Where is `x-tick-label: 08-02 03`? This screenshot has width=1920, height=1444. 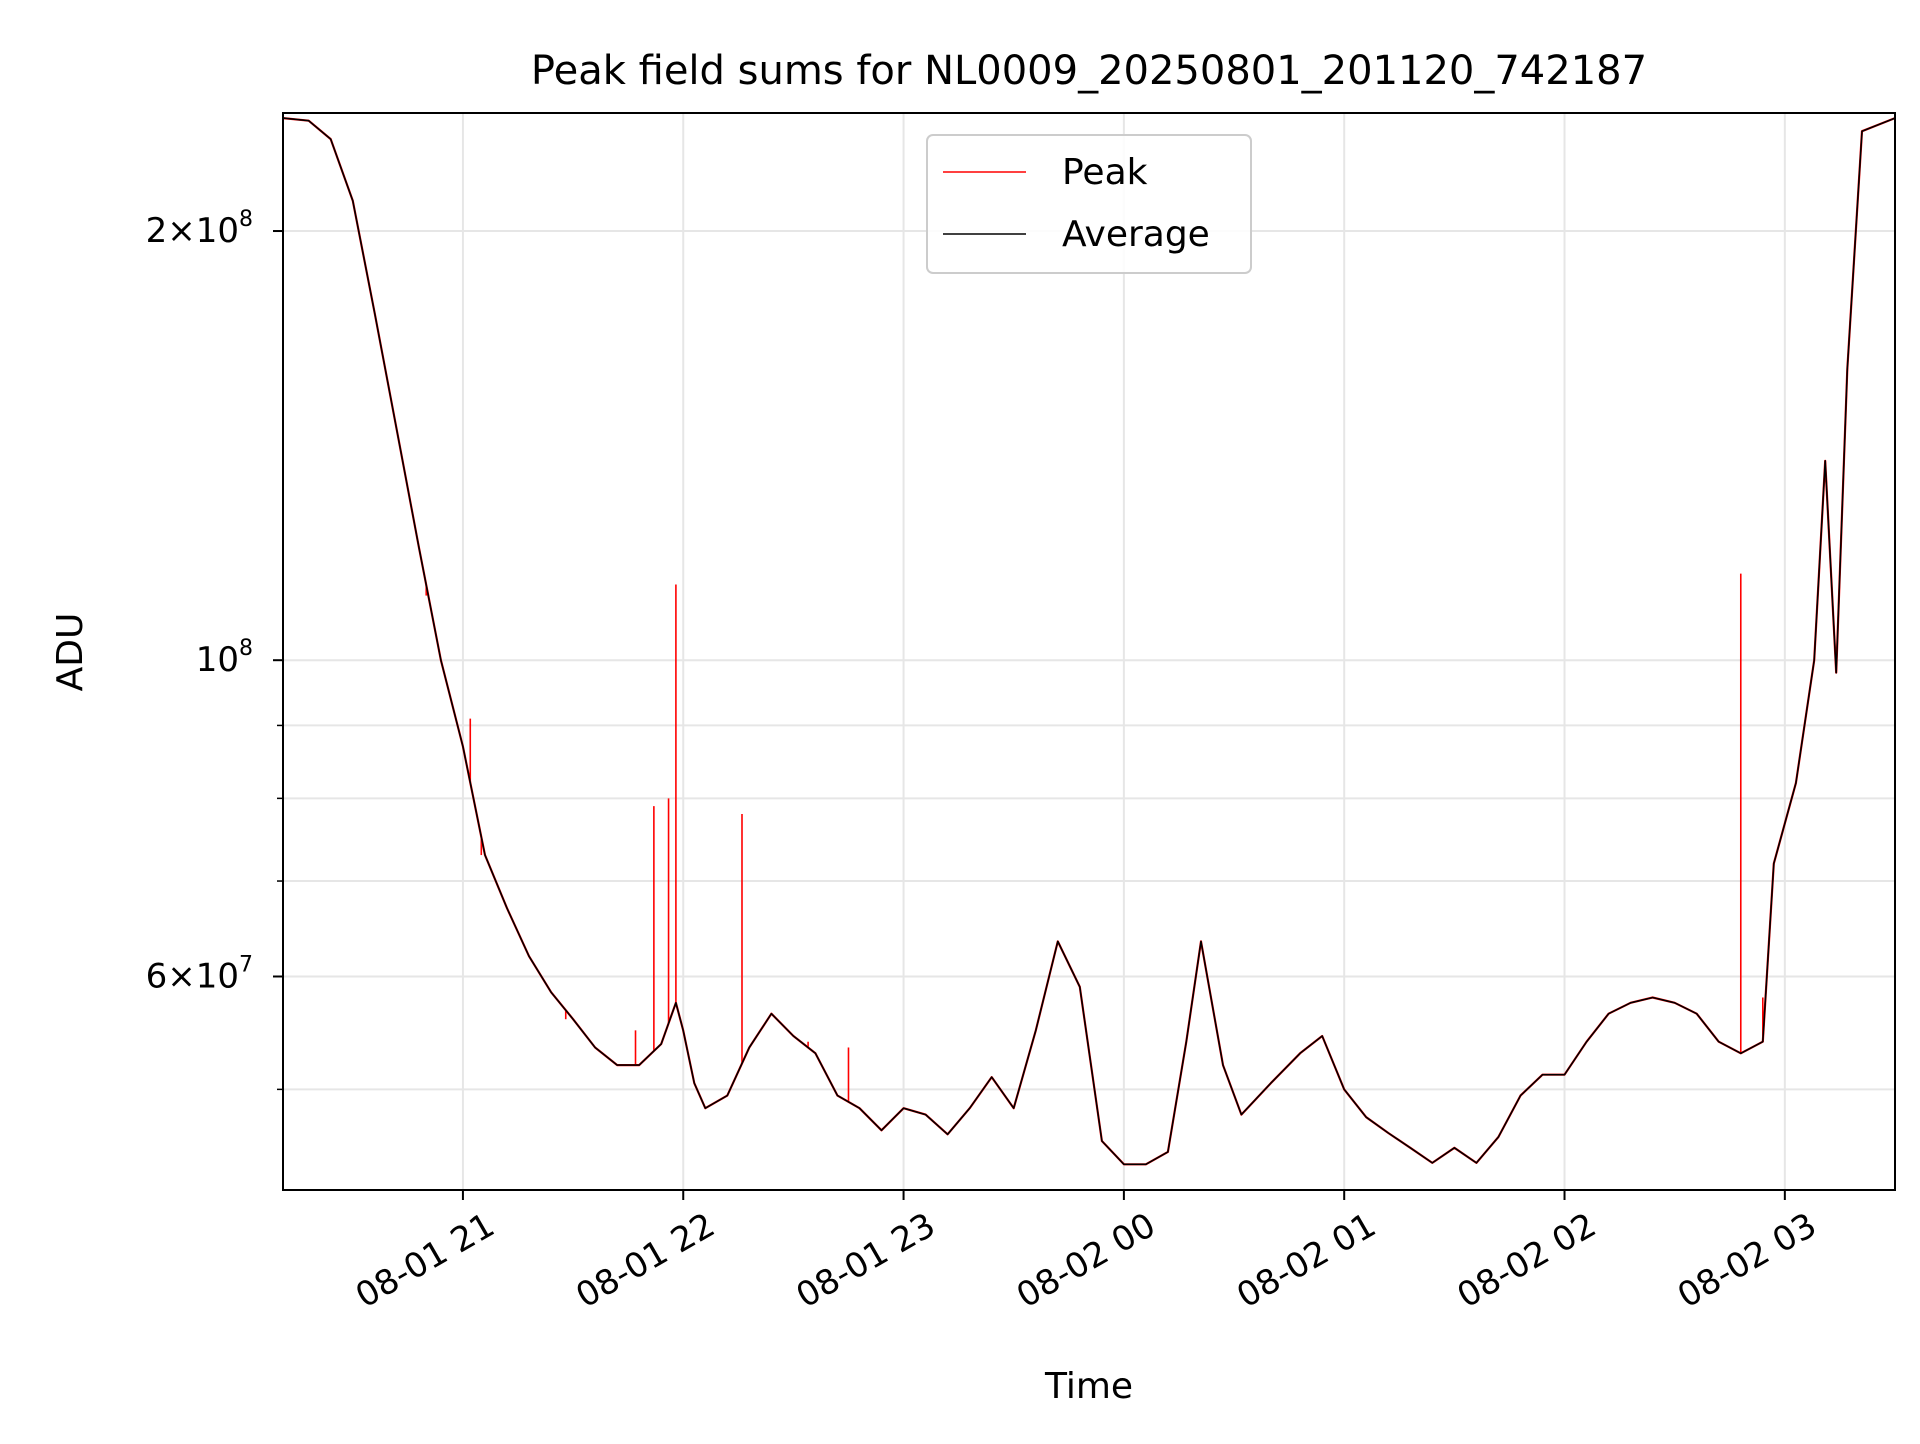
x-tick-label: 08-02 03 is located at coordinates (1747, 1260).